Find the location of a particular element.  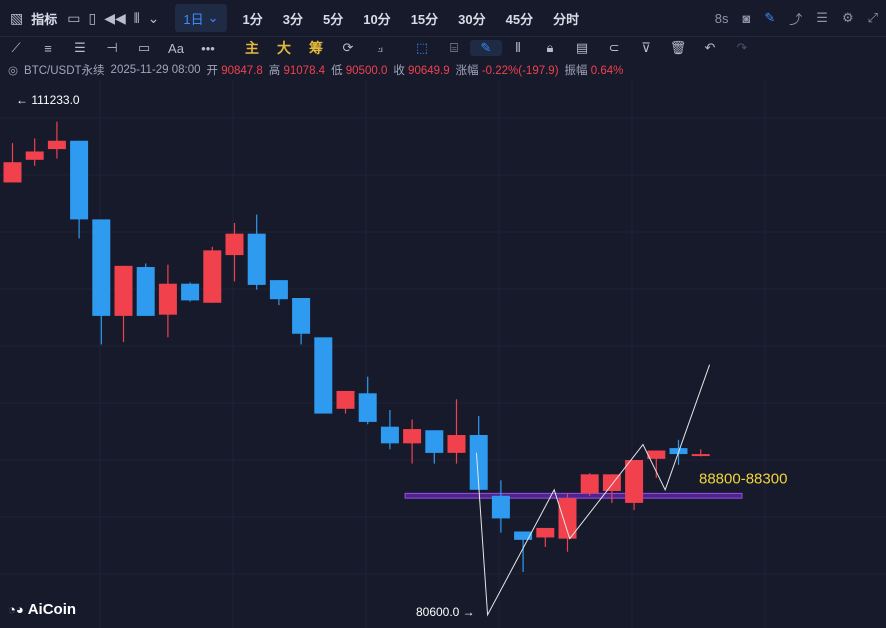

magnet-icon: ⊂ is located at coordinates (614, 47).